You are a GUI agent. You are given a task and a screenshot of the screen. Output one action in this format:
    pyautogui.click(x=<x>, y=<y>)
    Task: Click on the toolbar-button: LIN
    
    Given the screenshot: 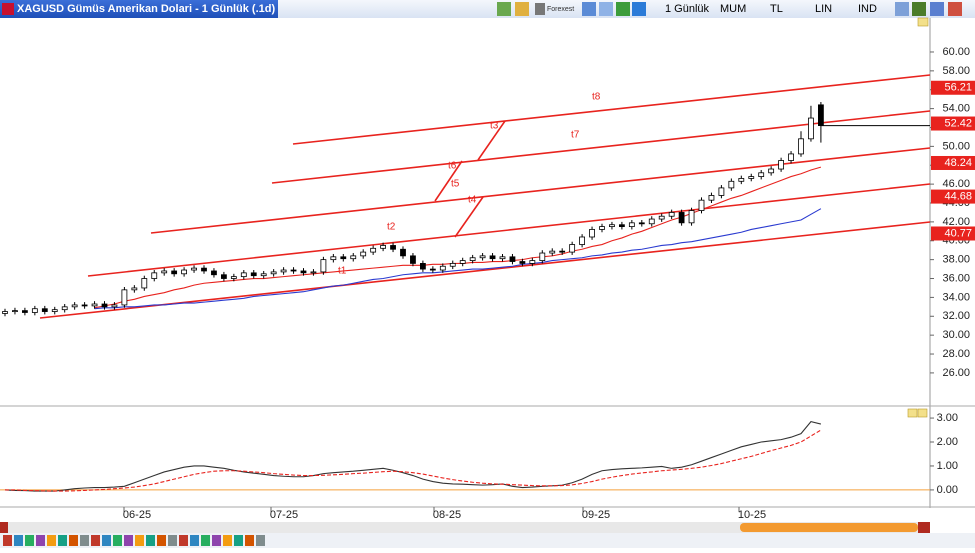 What is the action you would take?
    pyautogui.click(x=823, y=9)
    